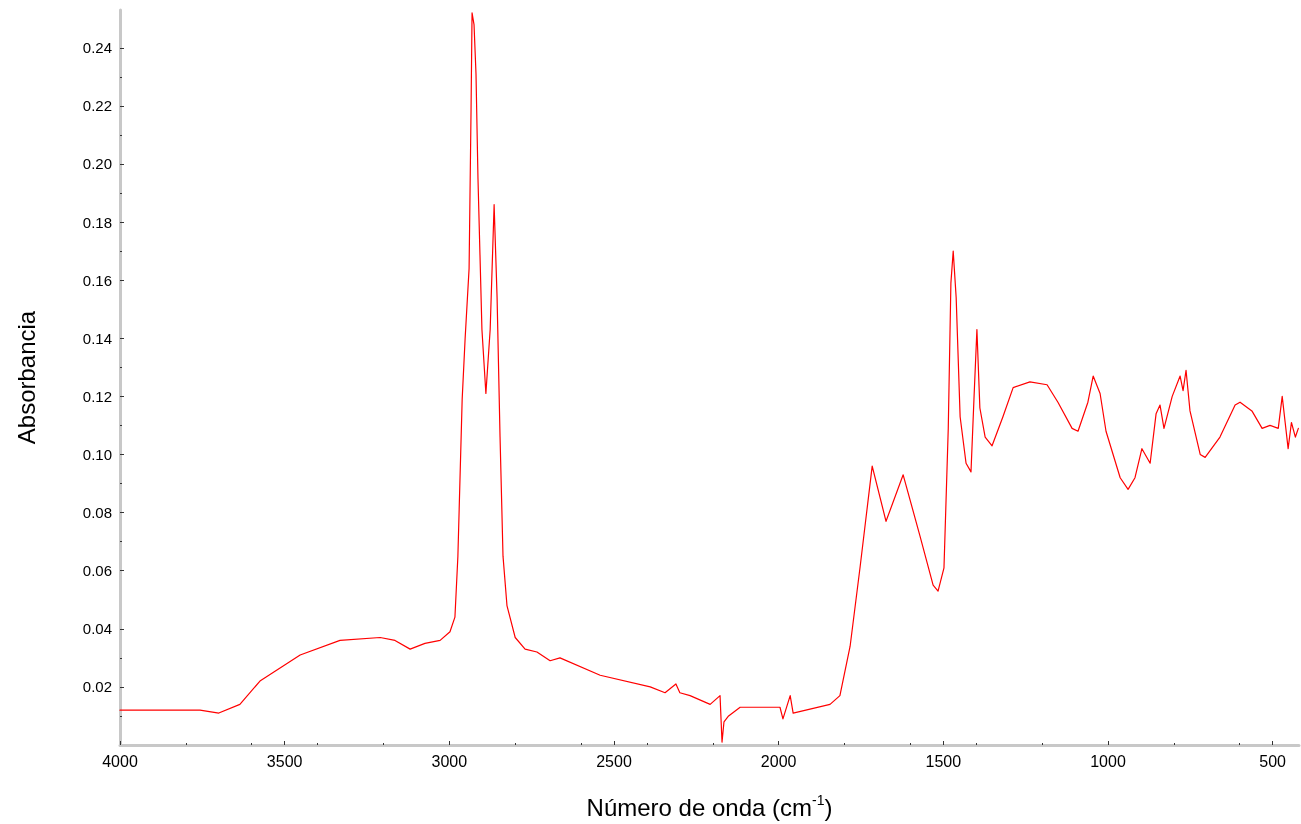 This screenshot has width=1301, height=824. What do you see at coordinates (97, 280) in the screenshot?
I see `y-tick-label: 0.16` at bounding box center [97, 280].